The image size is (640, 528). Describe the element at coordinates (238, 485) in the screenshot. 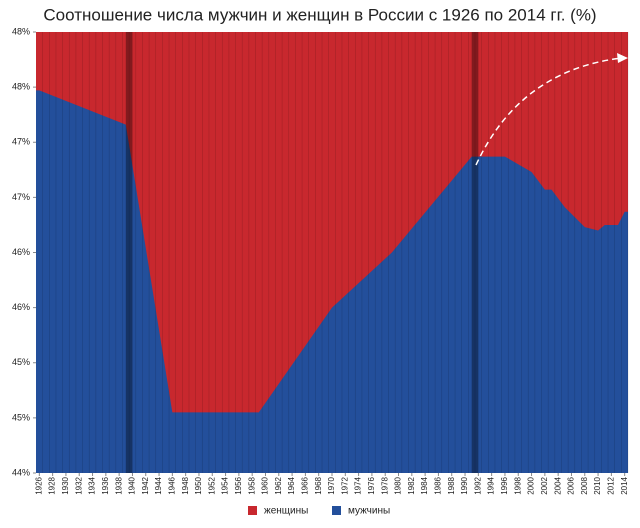

I see `x-tick-label: 1956` at that location.